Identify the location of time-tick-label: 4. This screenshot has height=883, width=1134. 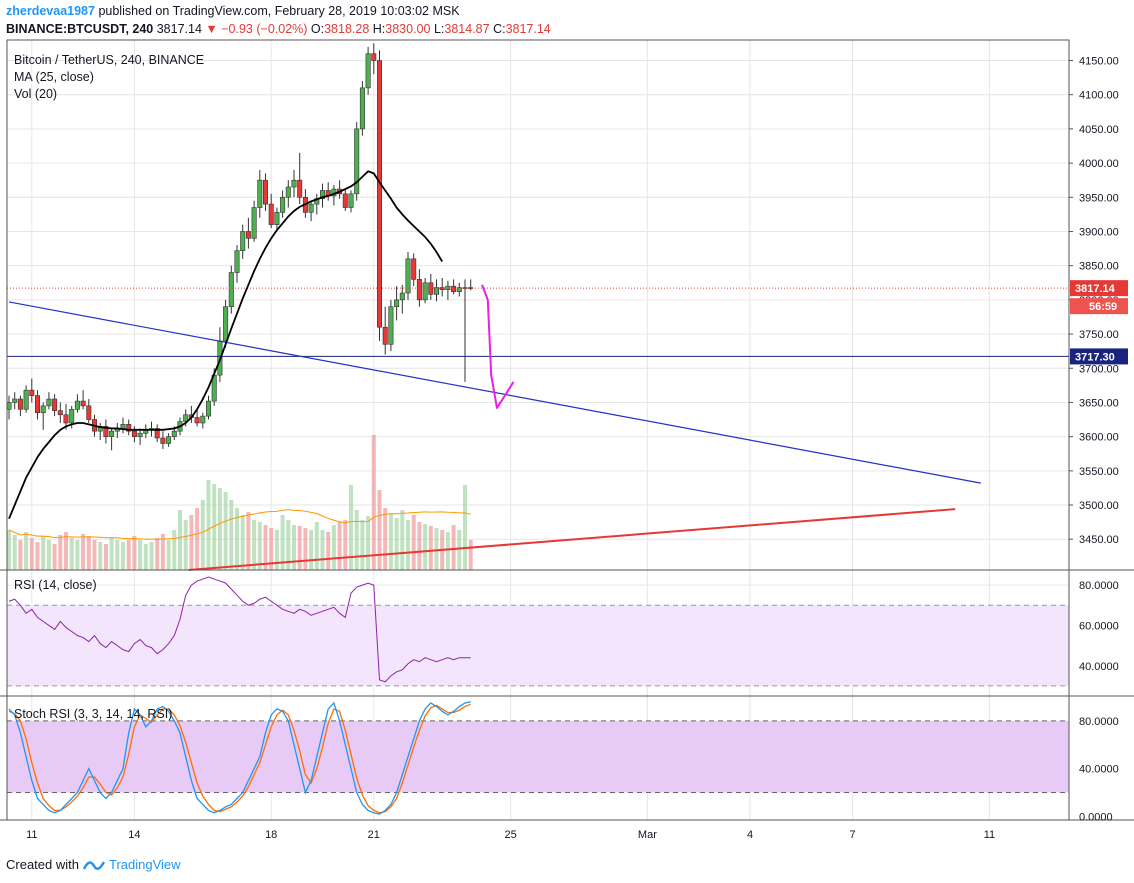
(750, 835).